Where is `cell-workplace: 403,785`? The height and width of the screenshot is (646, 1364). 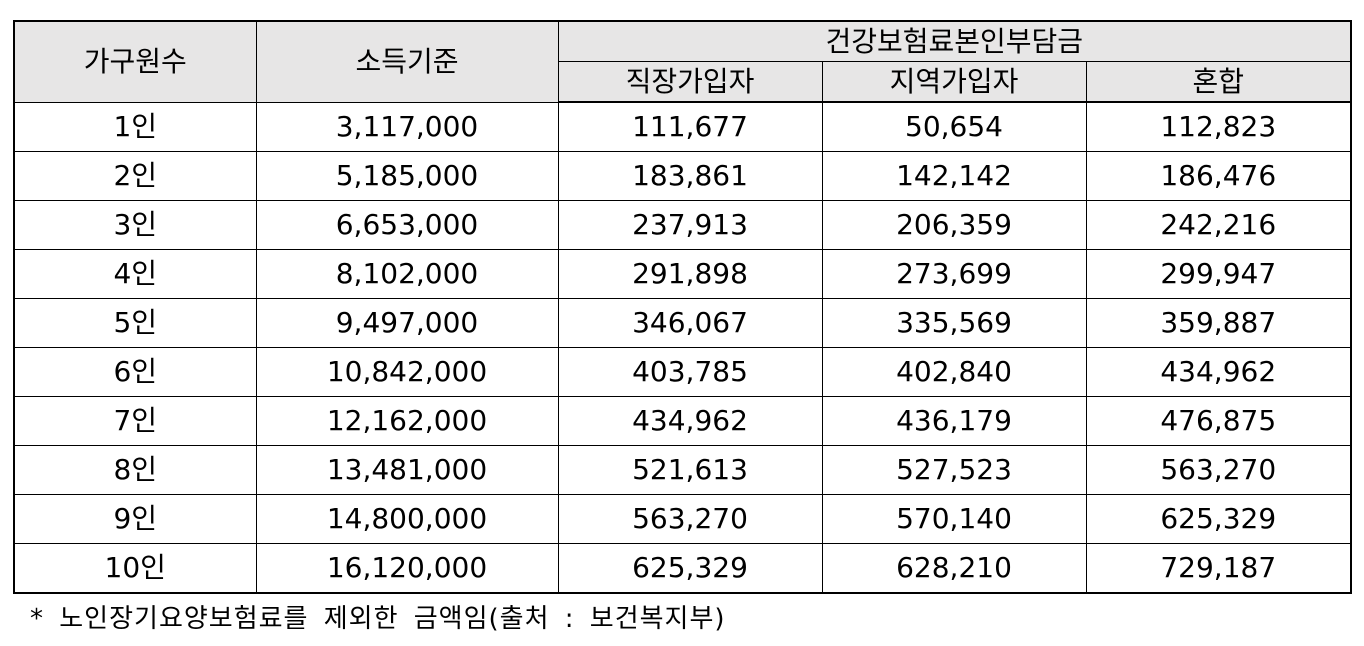
cell-workplace: 403,785 is located at coordinates (690, 372).